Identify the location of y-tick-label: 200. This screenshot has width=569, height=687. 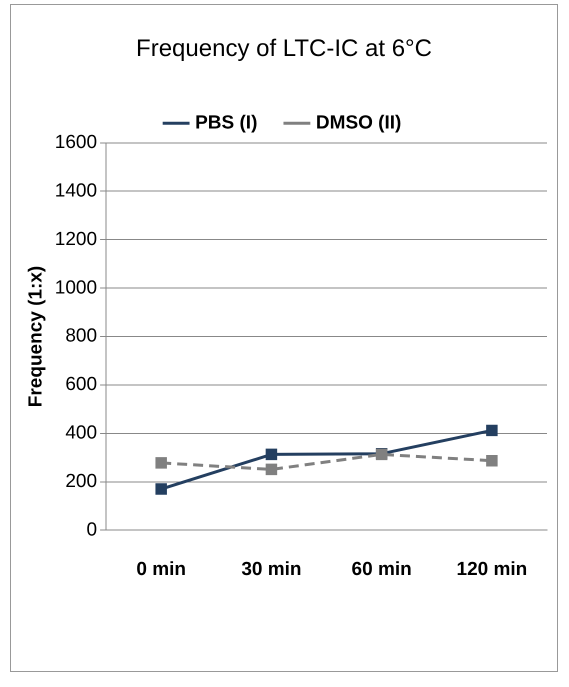
(81, 481).